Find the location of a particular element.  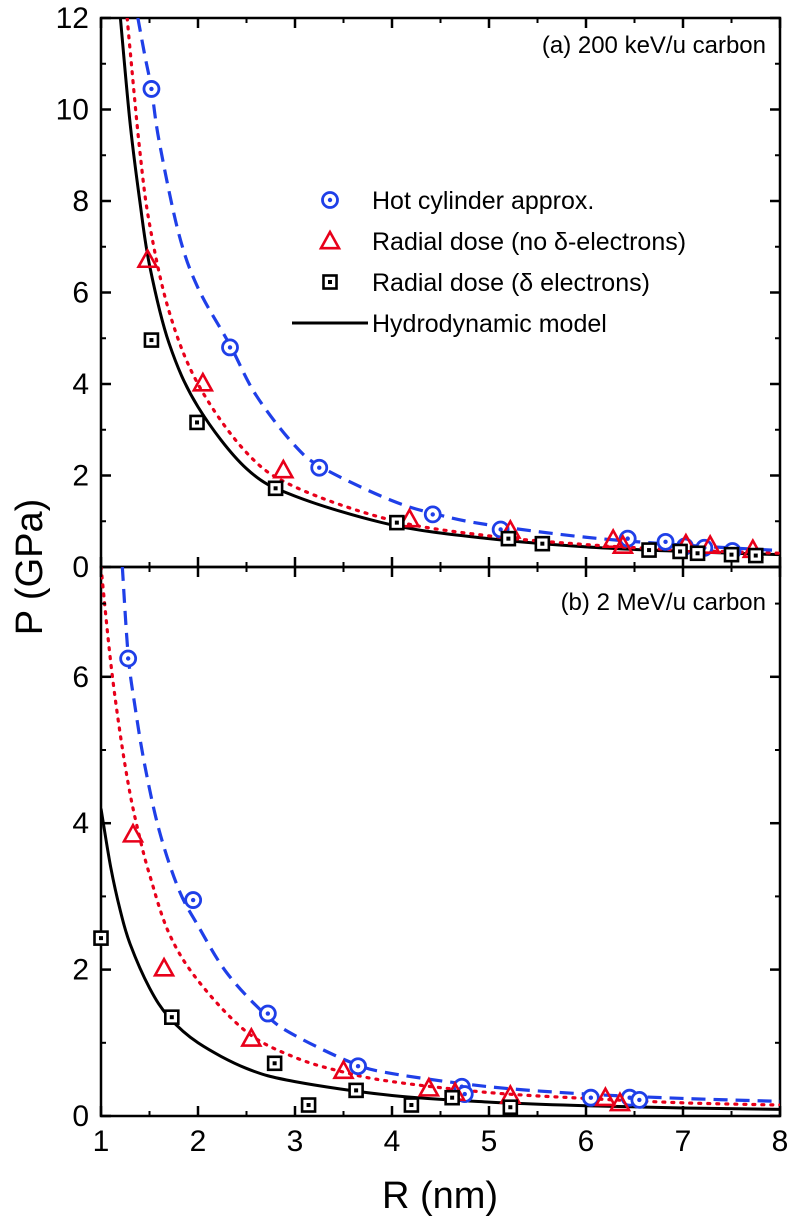

x-axis-title: R (nm) is located at coordinates (440, 1196).